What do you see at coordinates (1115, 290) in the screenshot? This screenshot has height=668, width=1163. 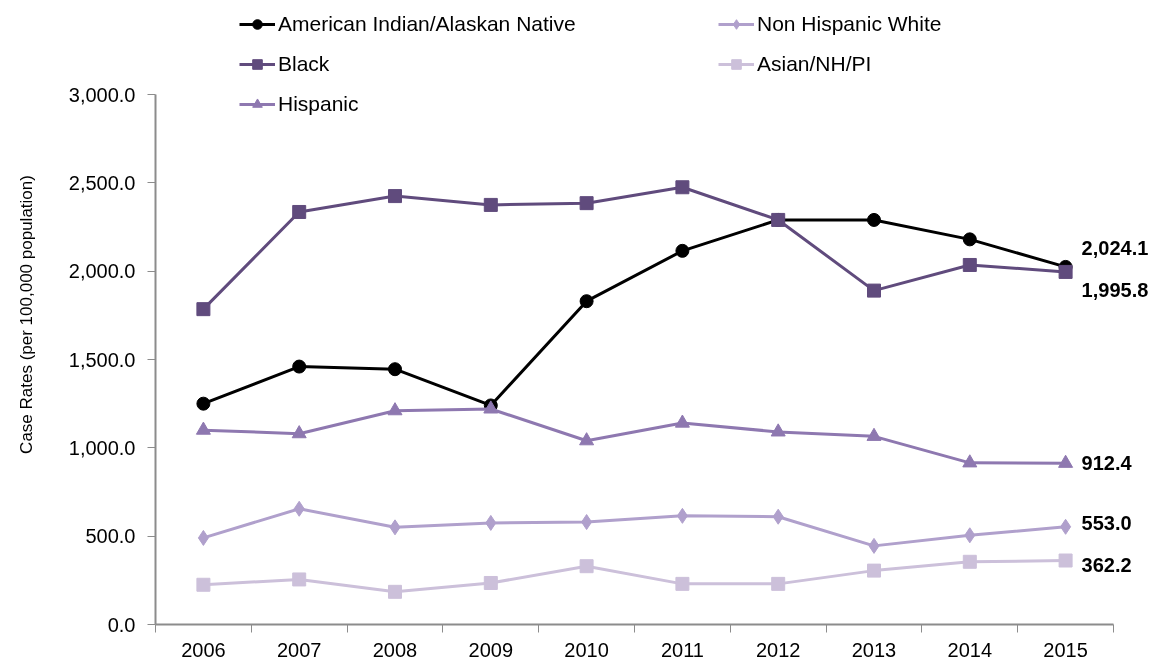 I see `data-label: 1,995.8` at bounding box center [1115, 290].